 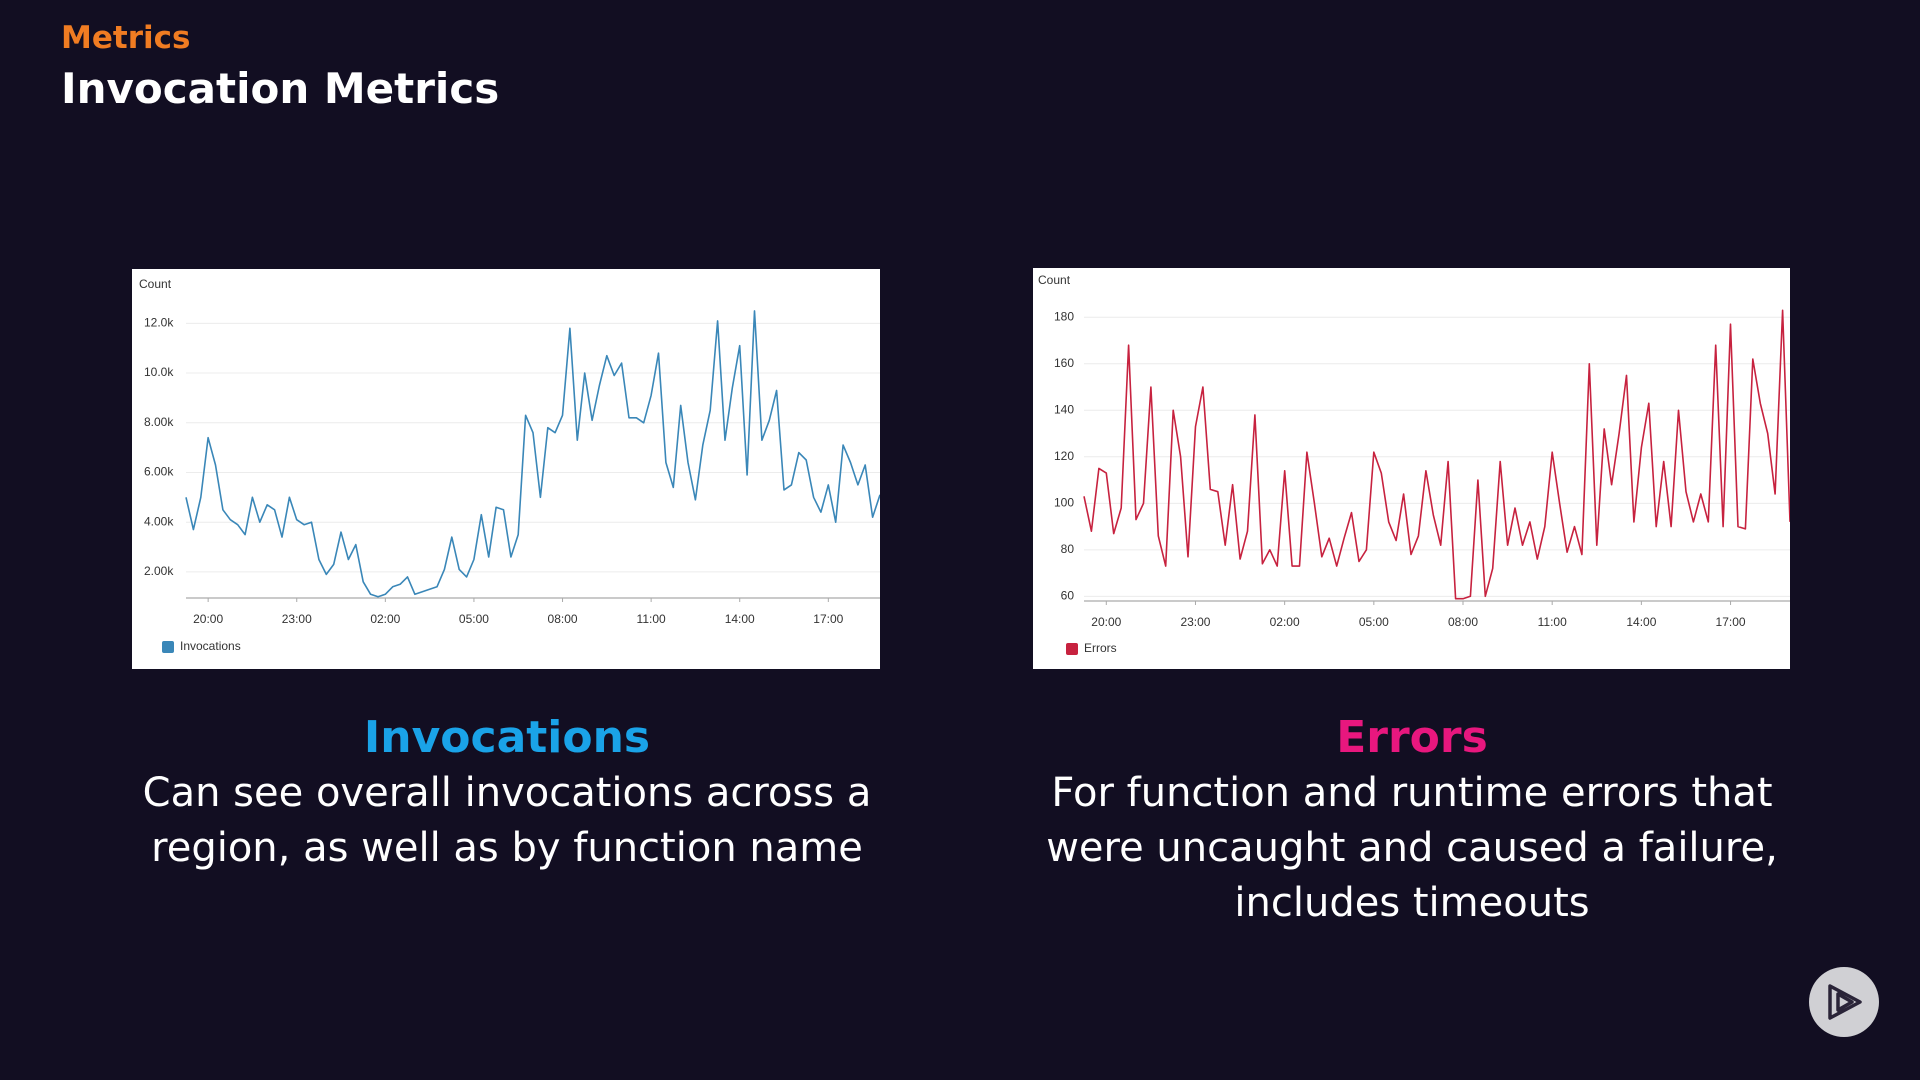 I want to click on caption-title: Invocations, so click(x=507, y=737).